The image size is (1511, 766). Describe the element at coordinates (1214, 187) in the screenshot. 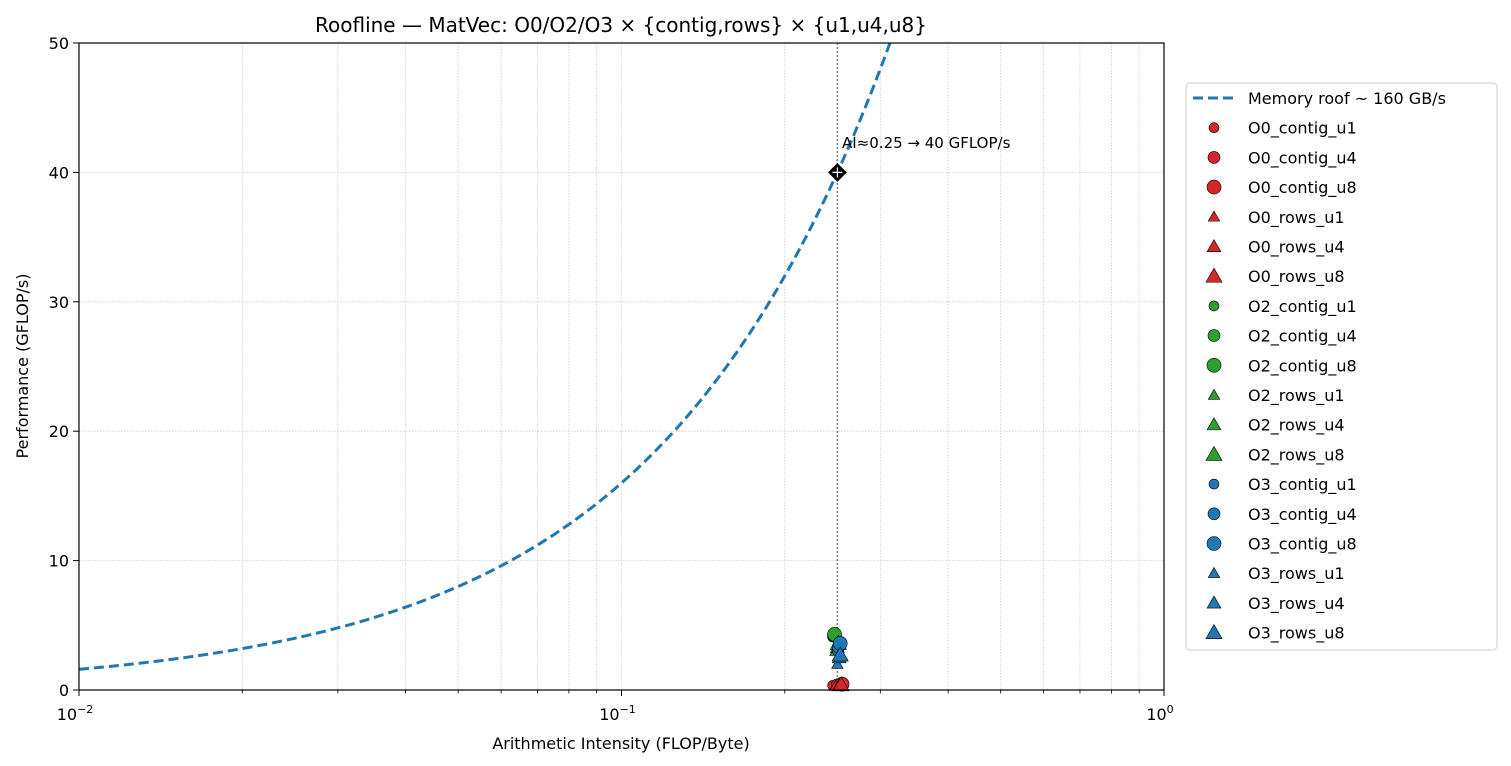

I see `legend-marker-O0_contig_u8` at that location.